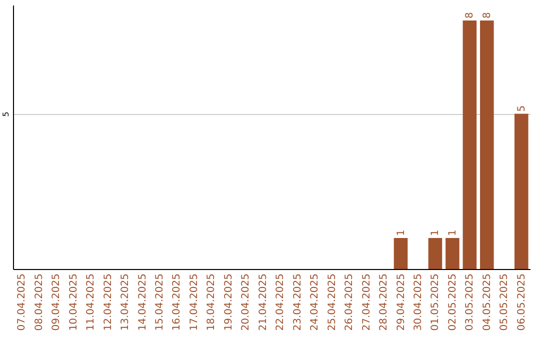 The height and width of the screenshot is (340, 540). I want to click on x-tick-label: 16.04.2025, so click(177, 302).